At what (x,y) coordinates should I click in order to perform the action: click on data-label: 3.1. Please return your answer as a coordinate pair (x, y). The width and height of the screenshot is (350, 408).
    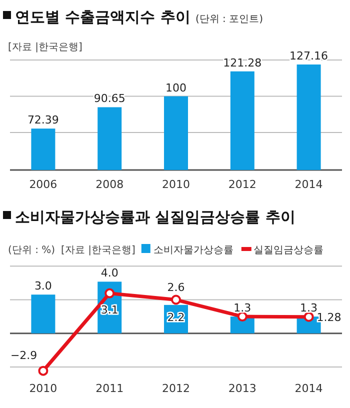
    Looking at the image, I should click on (109, 309).